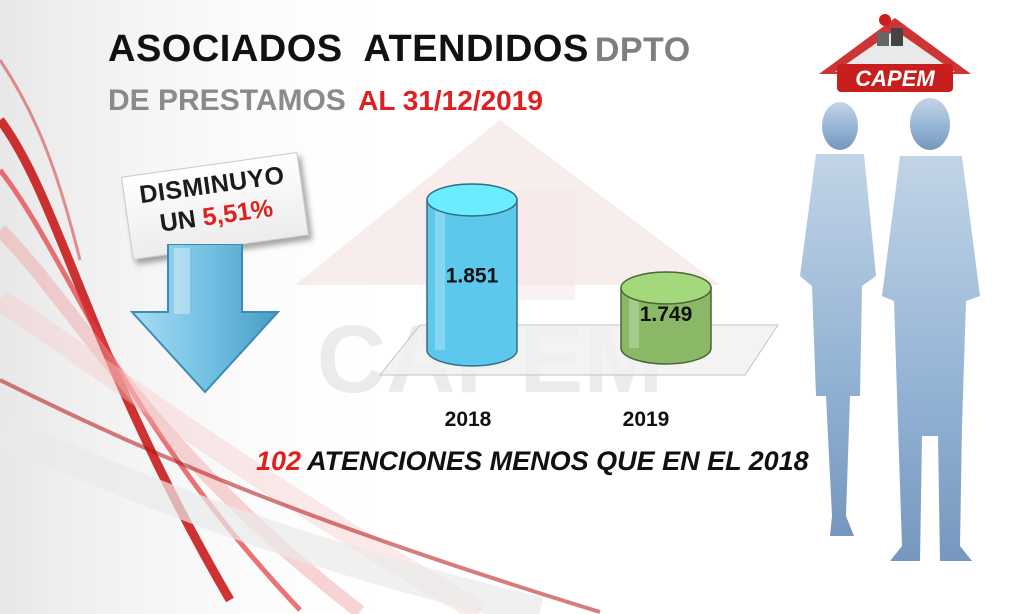 This screenshot has height=614, width=1024. Describe the element at coordinates (558, 461) in the screenshot. I see `summary-label: ATENCIONES MENOS QUE EN EL 2018` at that location.